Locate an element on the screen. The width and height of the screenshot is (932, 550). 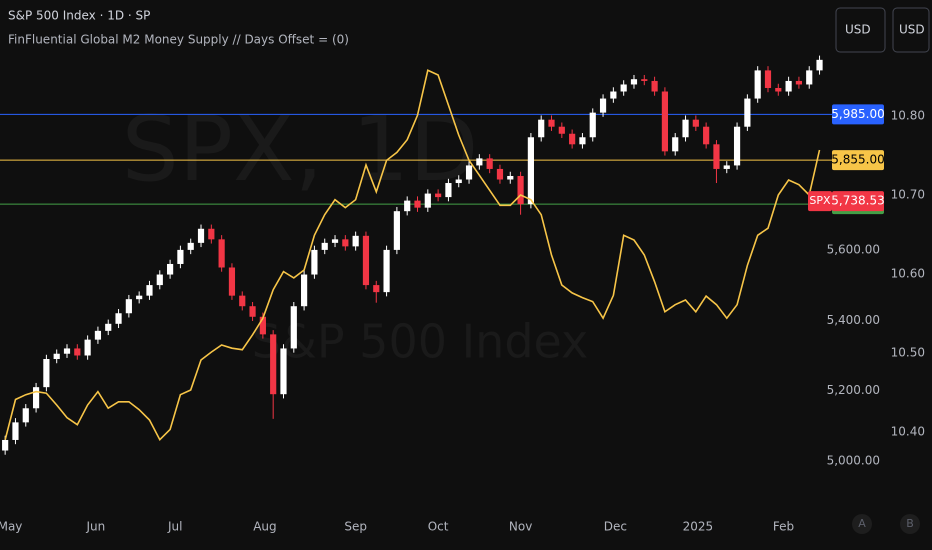
y2-tick-label: 10.40 is located at coordinates (908, 431).